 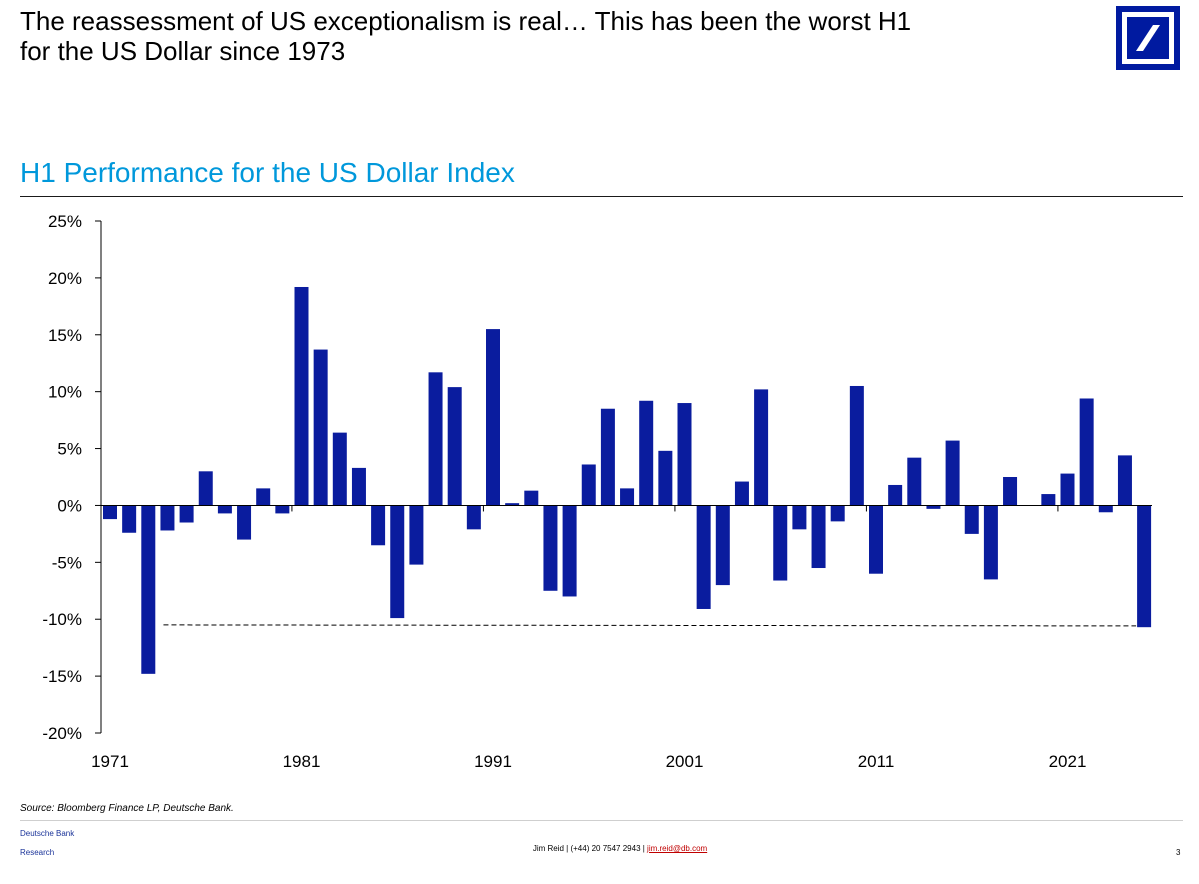 I want to click on x-tick-label: 1991, so click(x=493, y=761).